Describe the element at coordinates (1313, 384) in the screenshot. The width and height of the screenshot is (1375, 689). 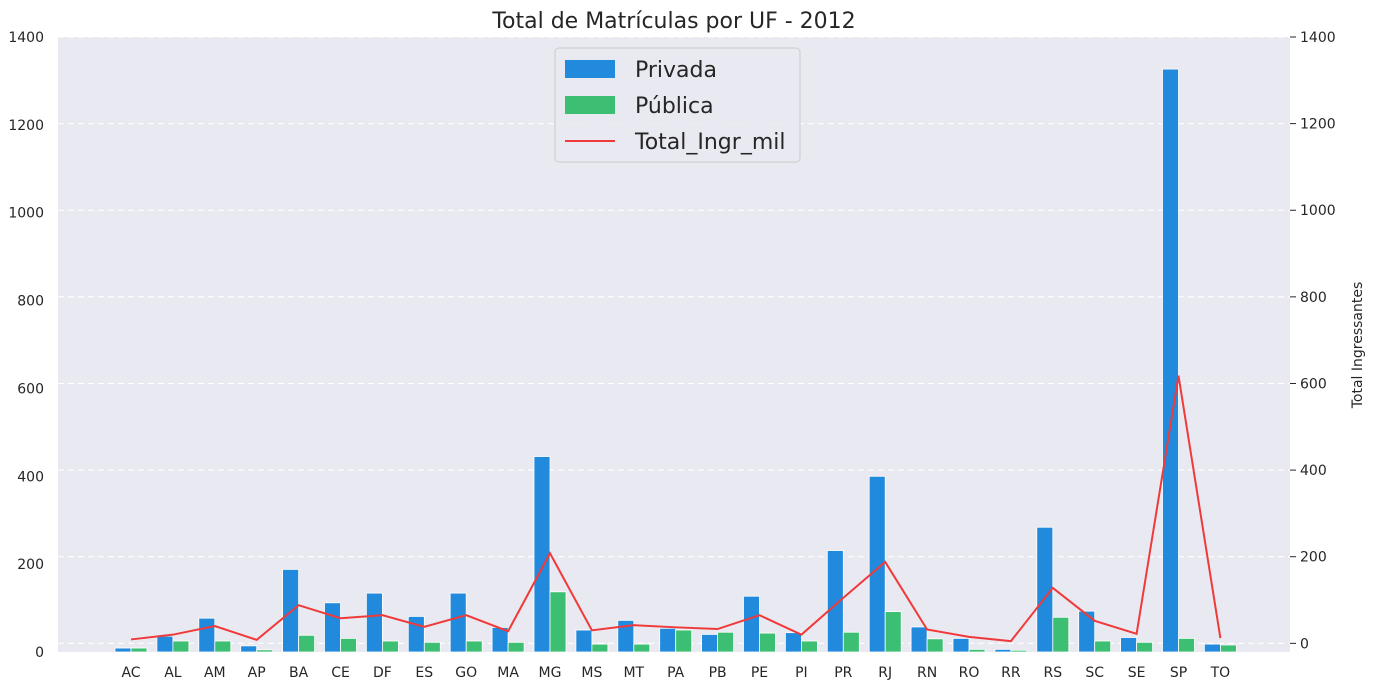
I see `right-tick-label: 600` at that location.